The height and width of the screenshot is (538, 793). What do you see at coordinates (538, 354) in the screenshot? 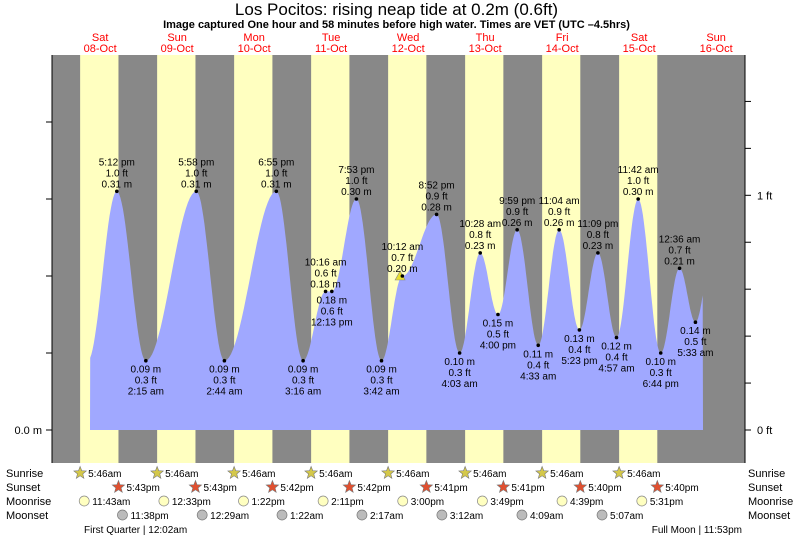
I see `tide-height-m: 0.11 m` at bounding box center [538, 354].